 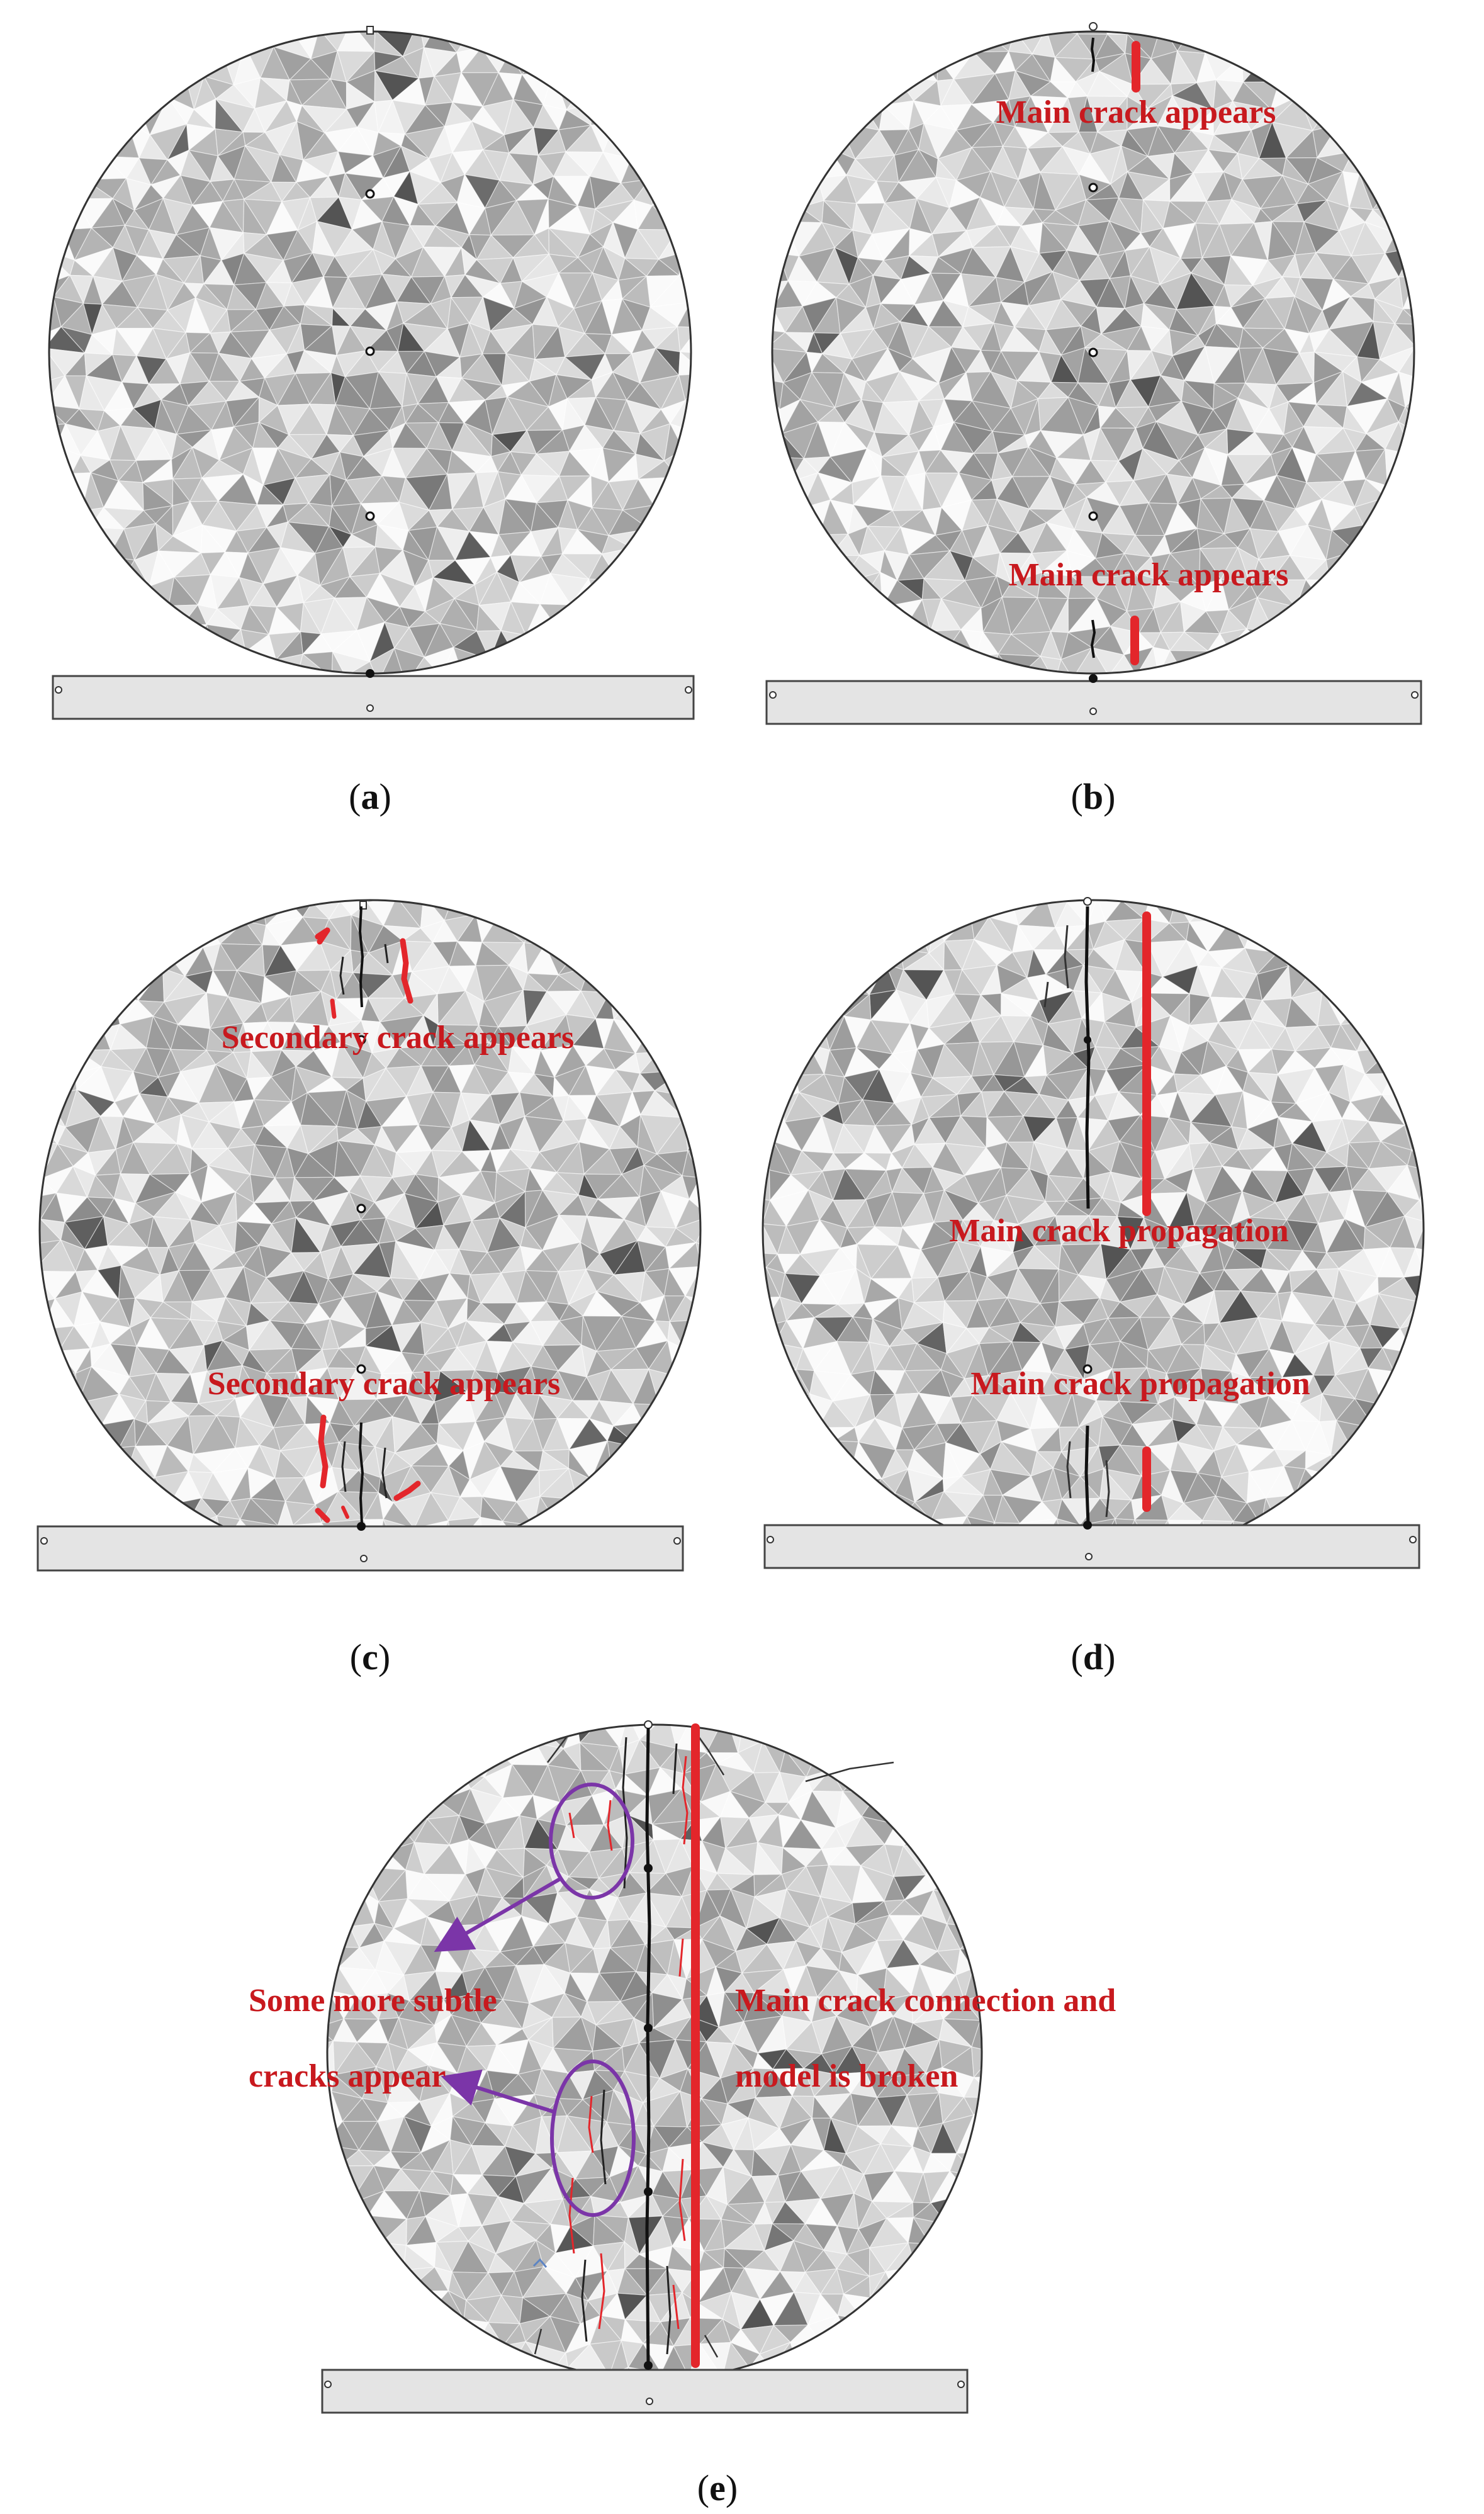 What do you see at coordinates (1136, 112) in the screenshot?
I see `annotation-main-crack-top: Main crack appears` at bounding box center [1136, 112].